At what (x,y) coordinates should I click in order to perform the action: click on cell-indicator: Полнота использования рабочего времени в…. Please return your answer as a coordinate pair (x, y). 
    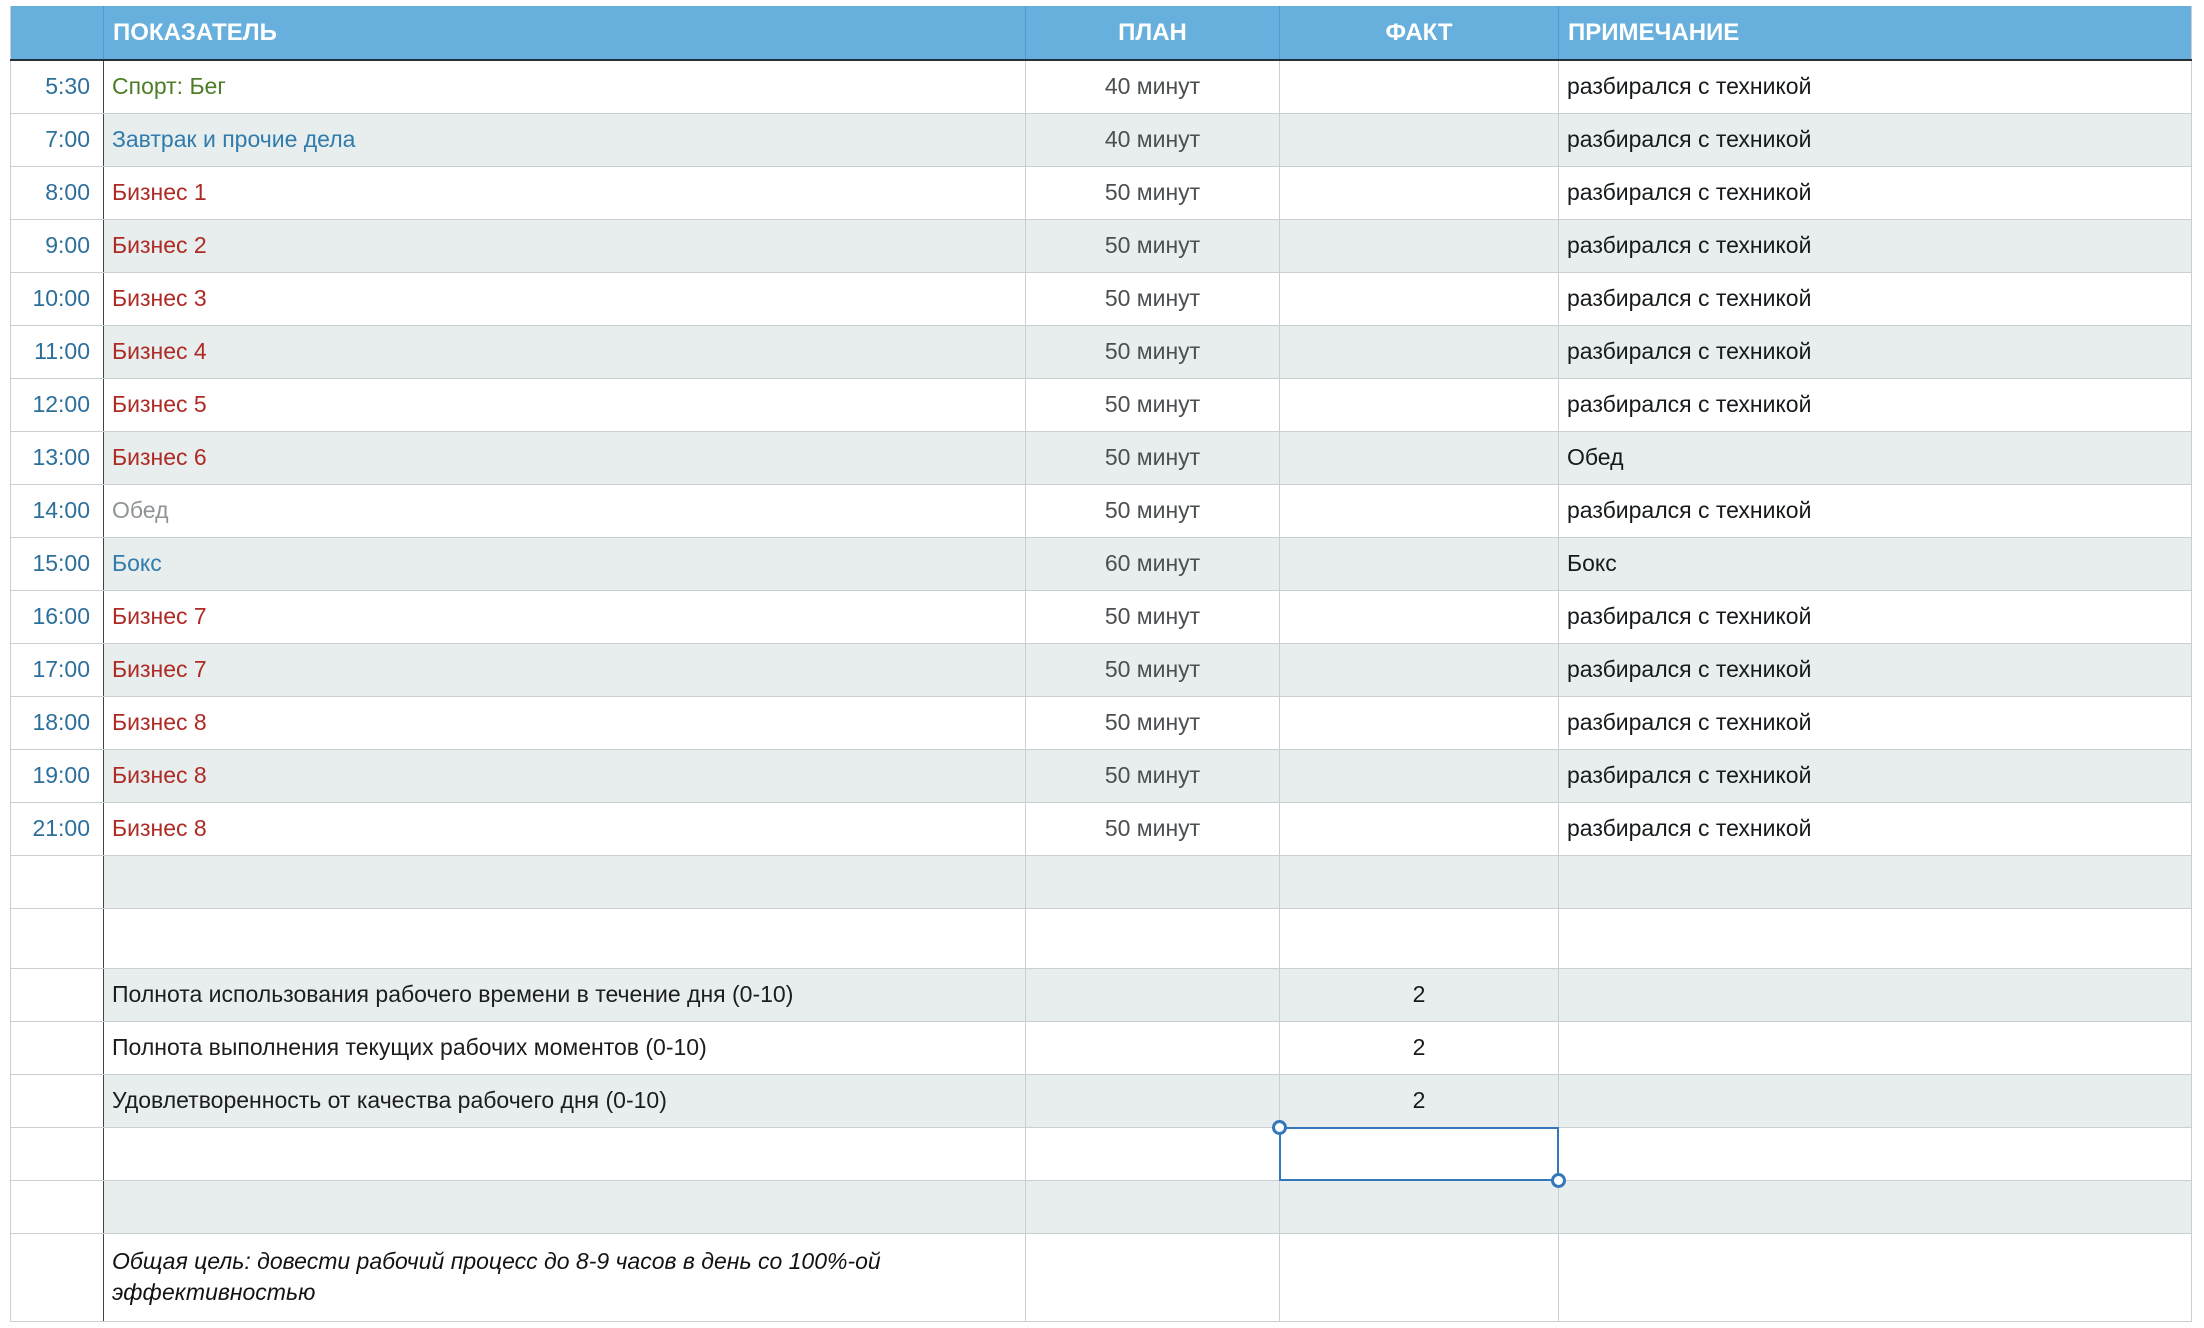
    Looking at the image, I should click on (564, 995).